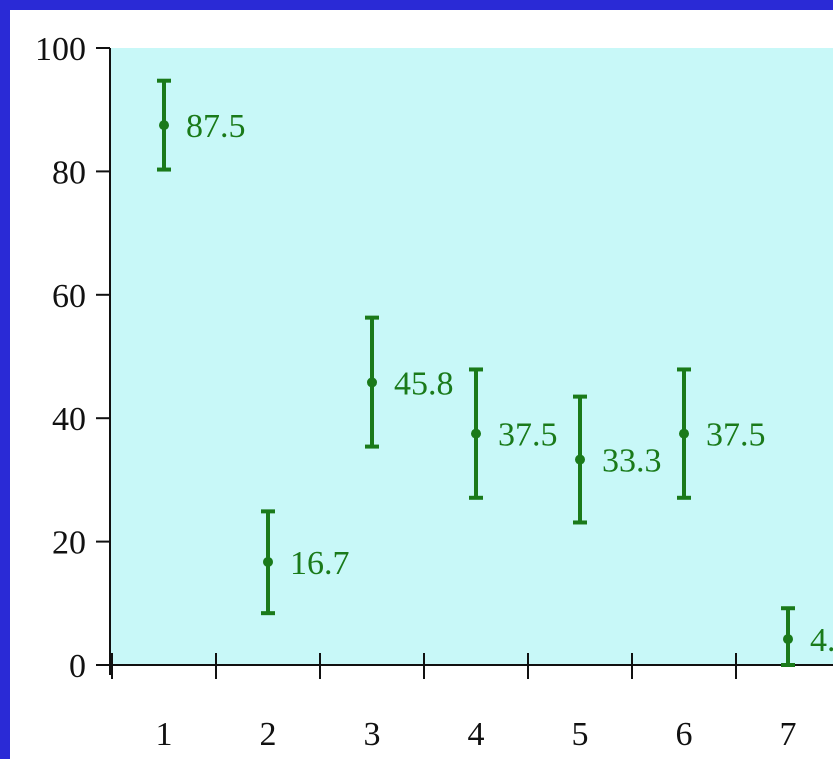 Image resolution: width=833 pixels, height=759 pixels. What do you see at coordinates (216, 126) in the screenshot?
I see `data-label: 87.5` at bounding box center [216, 126].